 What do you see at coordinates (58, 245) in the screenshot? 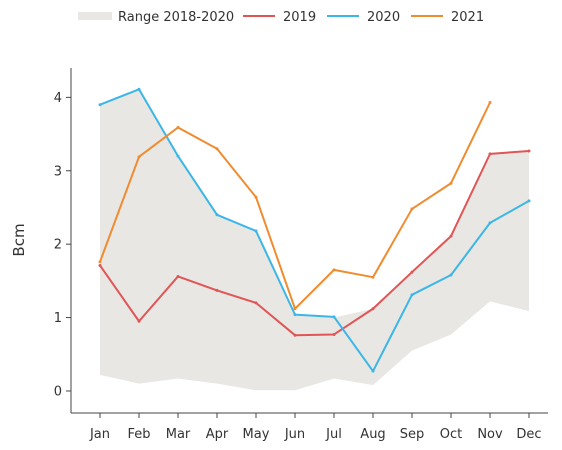
I see `y-tick-label: 2` at bounding box center [58, 245].